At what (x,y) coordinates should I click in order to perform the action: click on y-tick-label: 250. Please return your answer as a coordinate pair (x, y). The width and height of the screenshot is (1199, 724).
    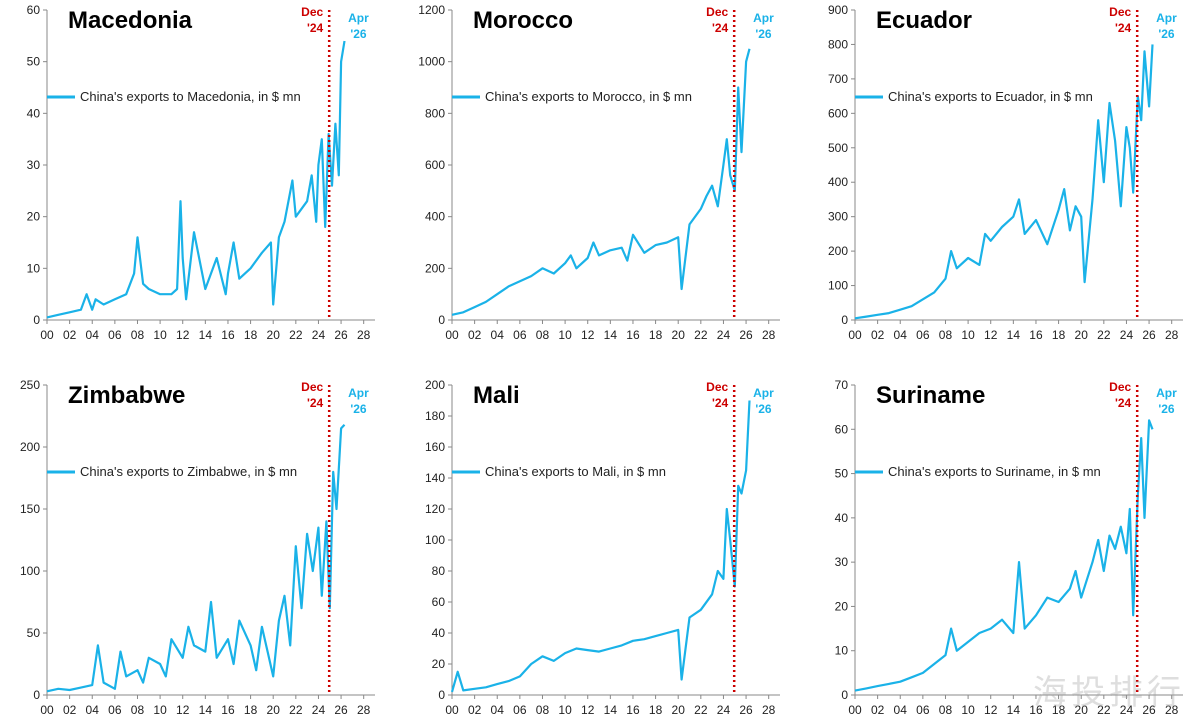
    Looking at the image, I should click on (30, 385).